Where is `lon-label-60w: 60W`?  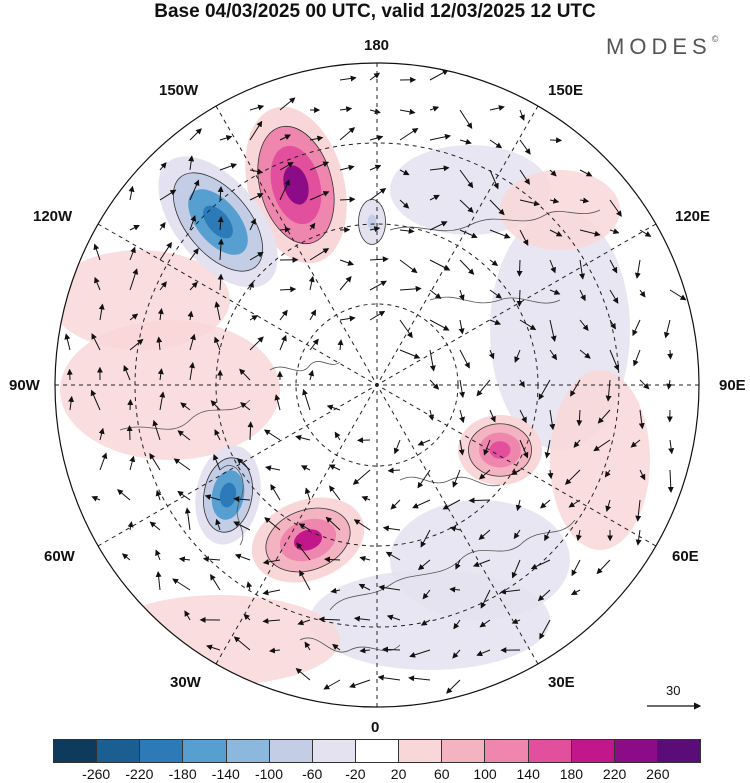
lon-label-60w: 60W is located at coordinates (59, 556).